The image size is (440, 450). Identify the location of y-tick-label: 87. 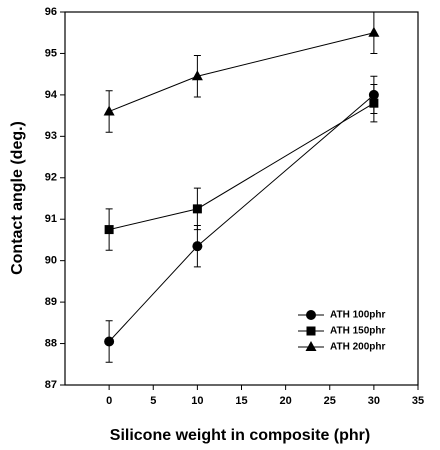
(51, 385).